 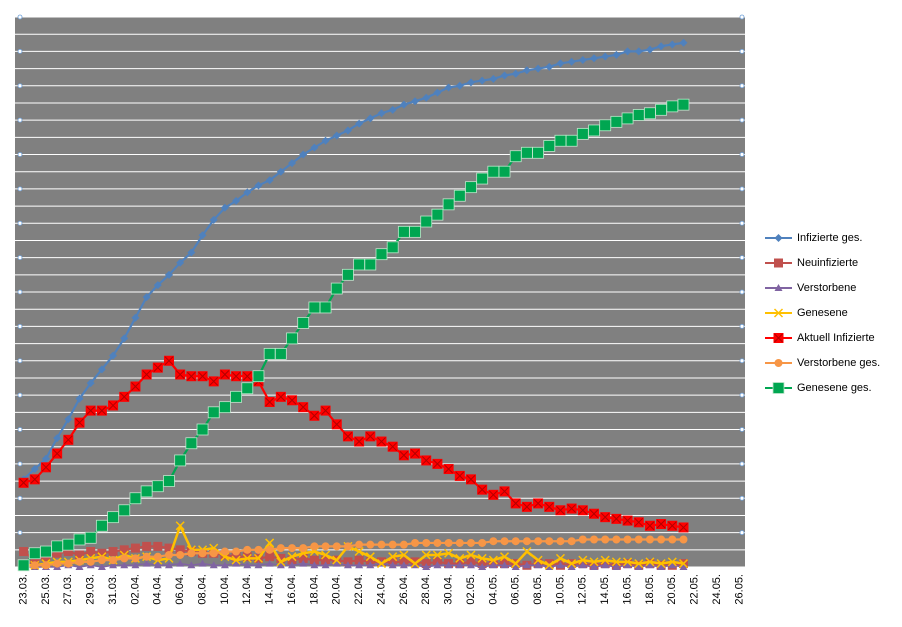 What do you see at coordinates (672, 589) in the screenshot?
I see `x-tick-label: 20.05.` at bounding box center [672, 589].